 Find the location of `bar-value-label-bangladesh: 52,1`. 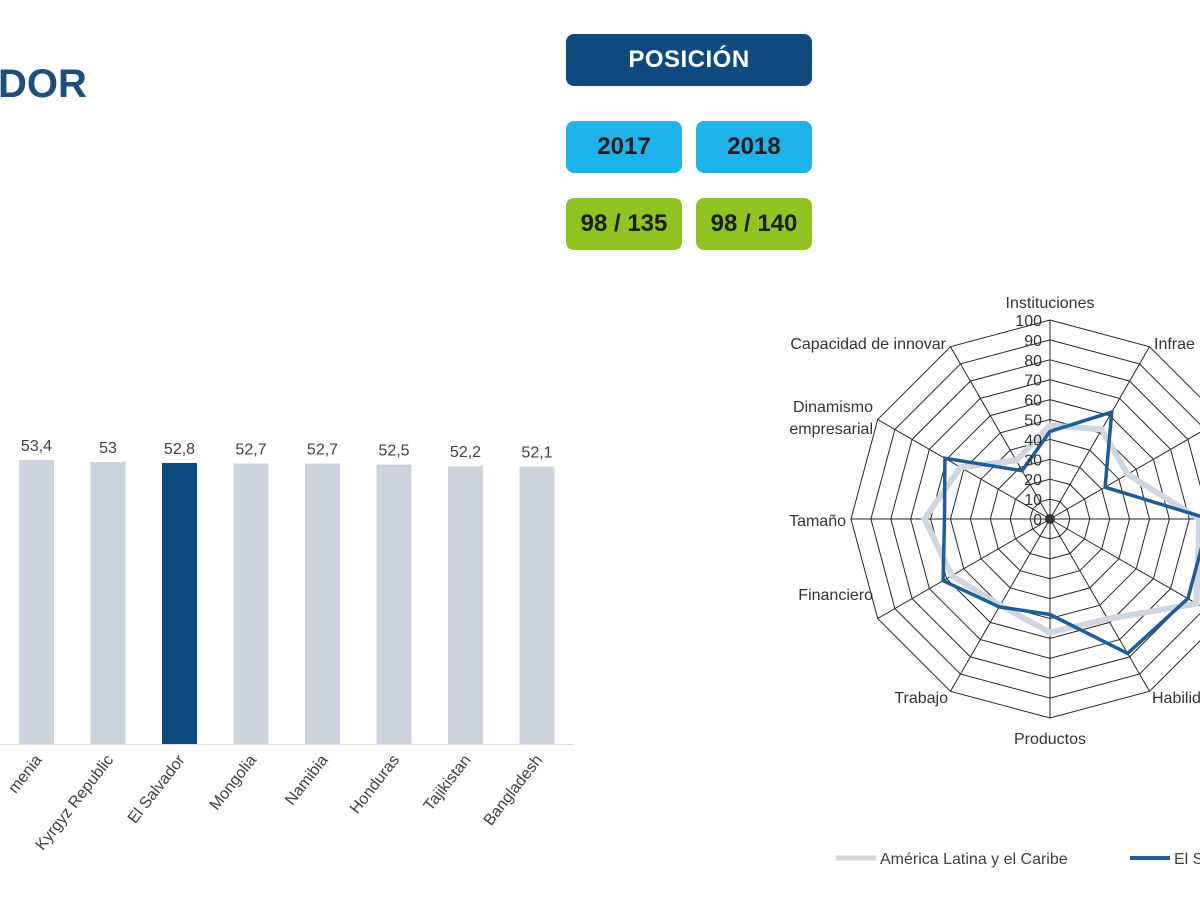

bar-value-label-bangladesh: 52,1 is located at coordinates (536, 453).